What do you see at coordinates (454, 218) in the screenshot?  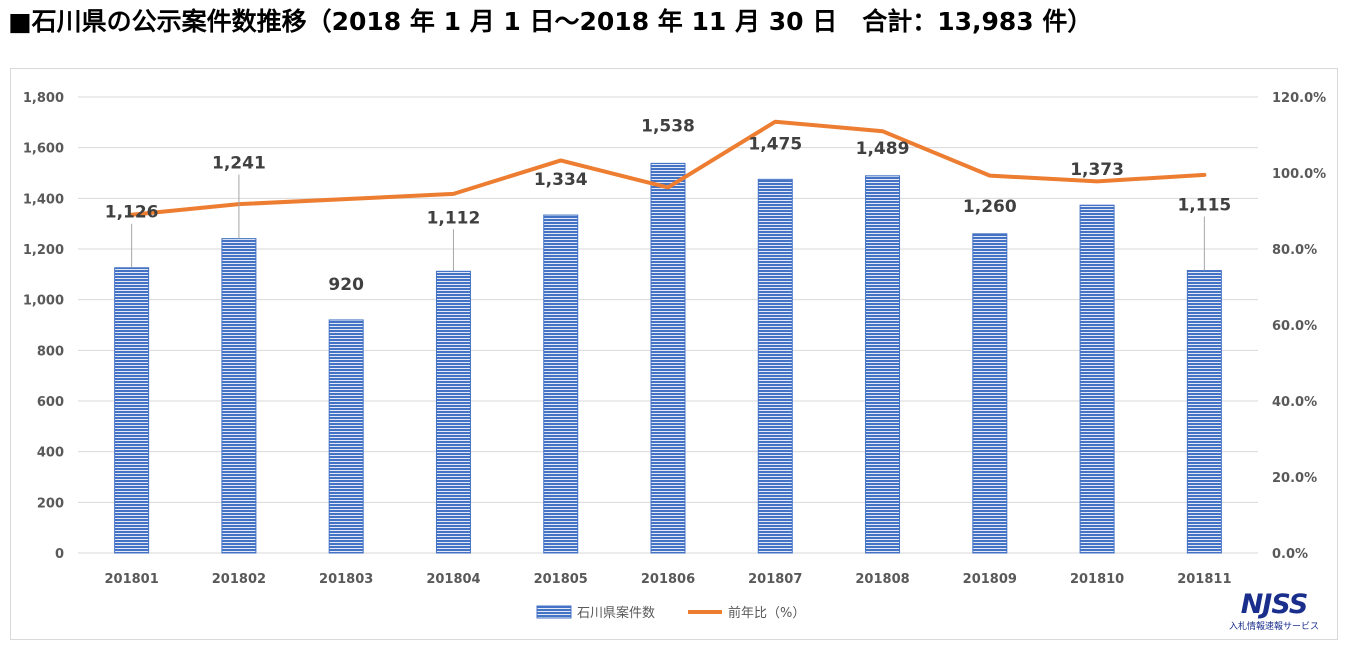 I see `bar-data-label: 1,112` at bounding box center [454, 218].